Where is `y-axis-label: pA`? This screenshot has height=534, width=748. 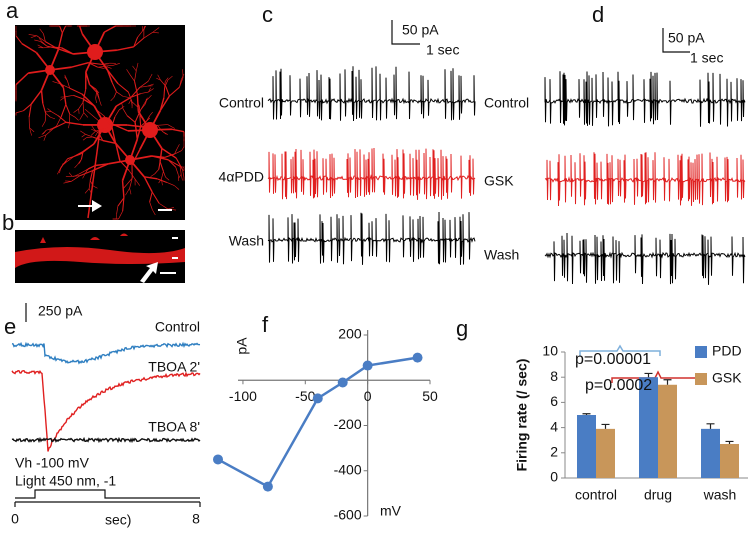 y-axis-label: pA is located at coordinates (242, 346).